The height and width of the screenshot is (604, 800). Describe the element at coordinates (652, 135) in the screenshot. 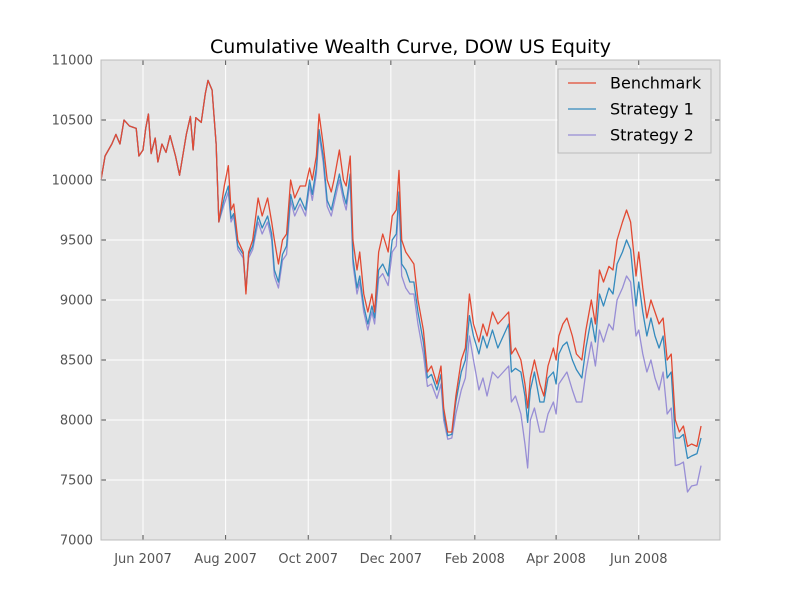

I see `legend-label: Strategy 2` at that location.